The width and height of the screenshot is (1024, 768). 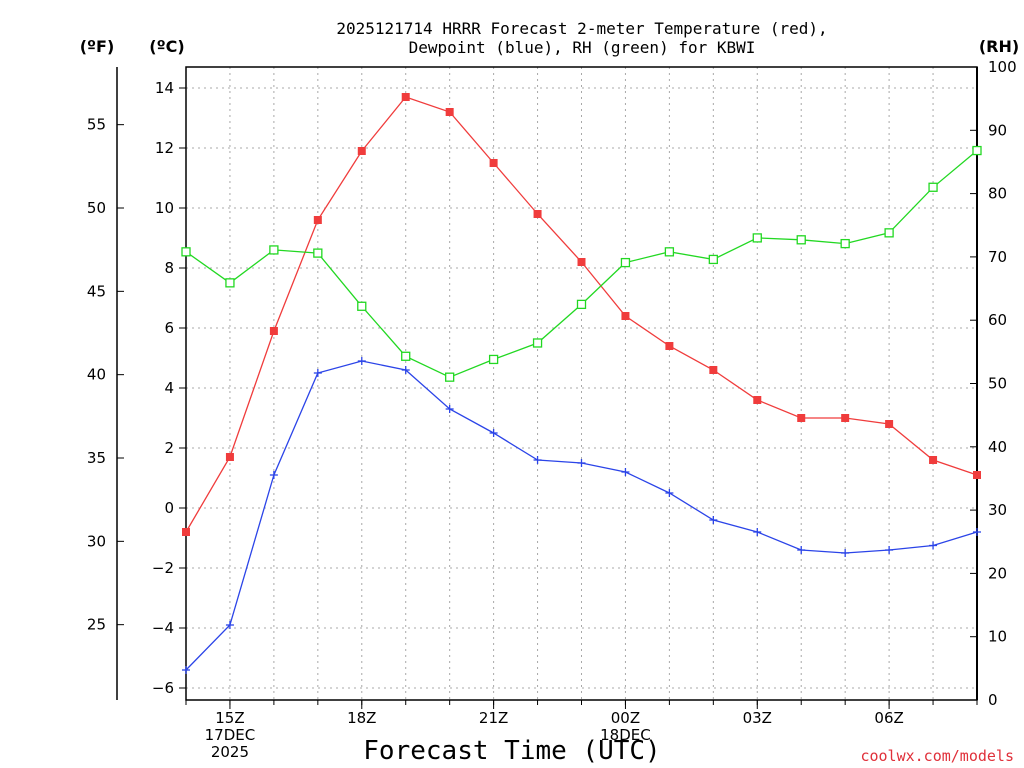 I want to click on x-tick-label: 18DEC, so click(x=625, y=735).